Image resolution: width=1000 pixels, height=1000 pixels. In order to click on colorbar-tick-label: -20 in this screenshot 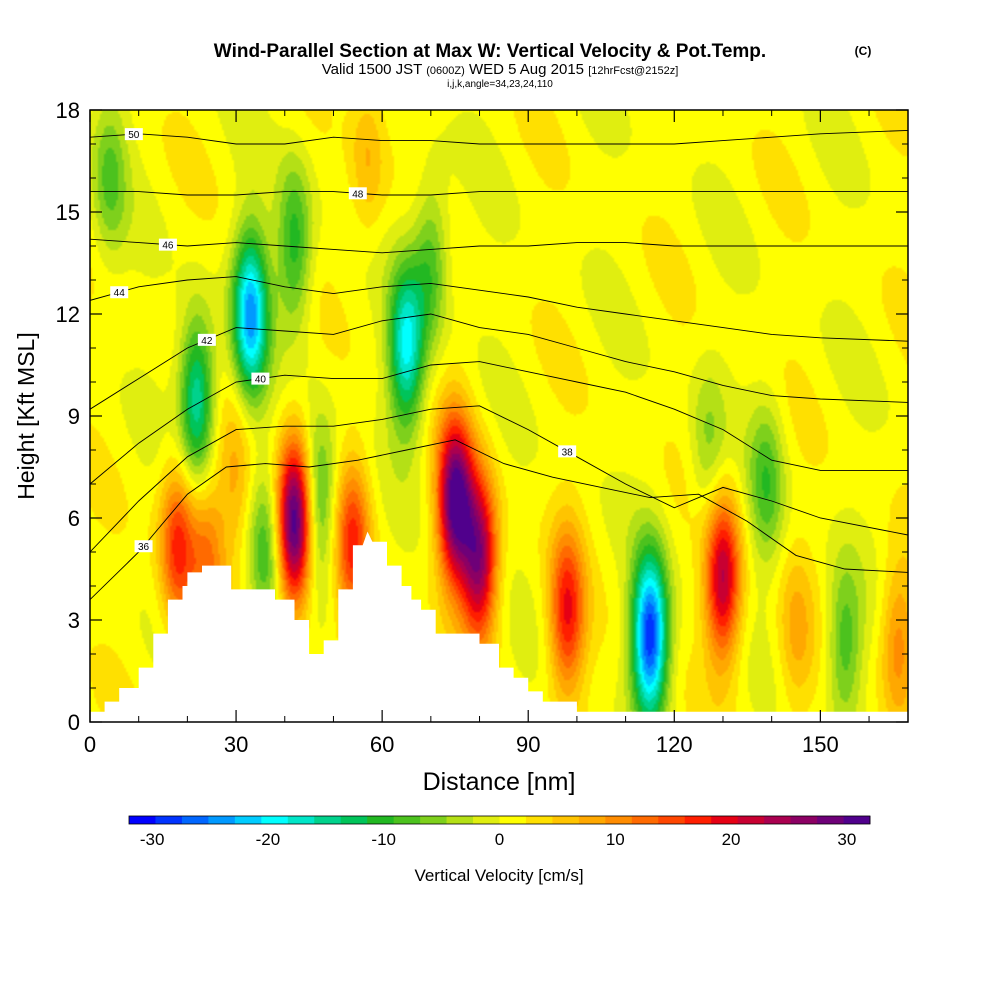, I will do `click(268, 839)`.